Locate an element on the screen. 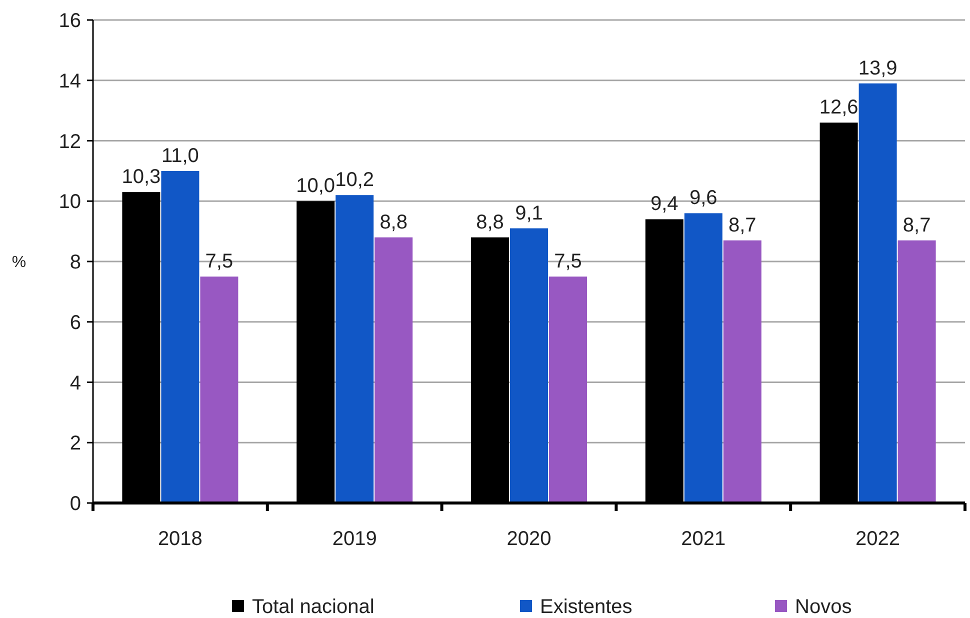  y-tick-label: 10 is located at coordinates (69, 202).